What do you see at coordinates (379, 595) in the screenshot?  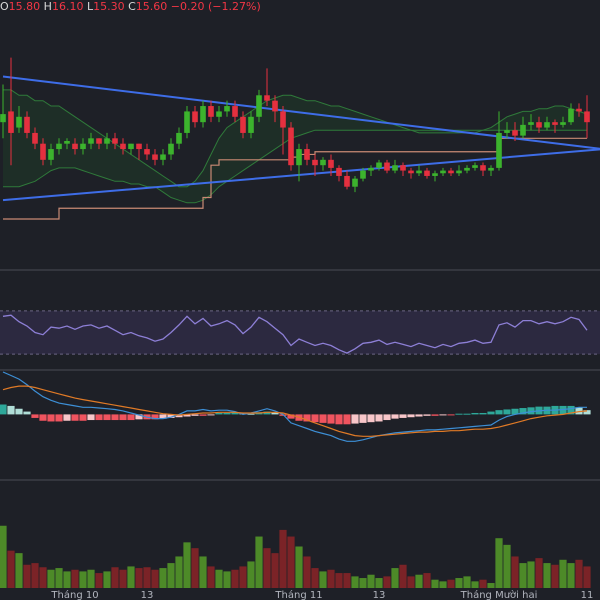 I see `x-axis-label: 13` at bounding box center [379, 595].